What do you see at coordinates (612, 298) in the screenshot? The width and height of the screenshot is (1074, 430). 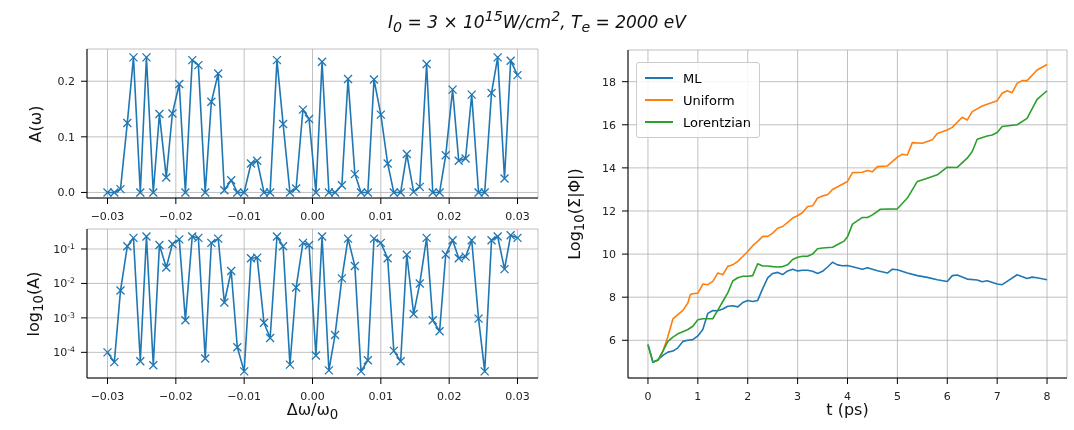 I see `y-tick-label: 8` at bounding box center [612, 298].